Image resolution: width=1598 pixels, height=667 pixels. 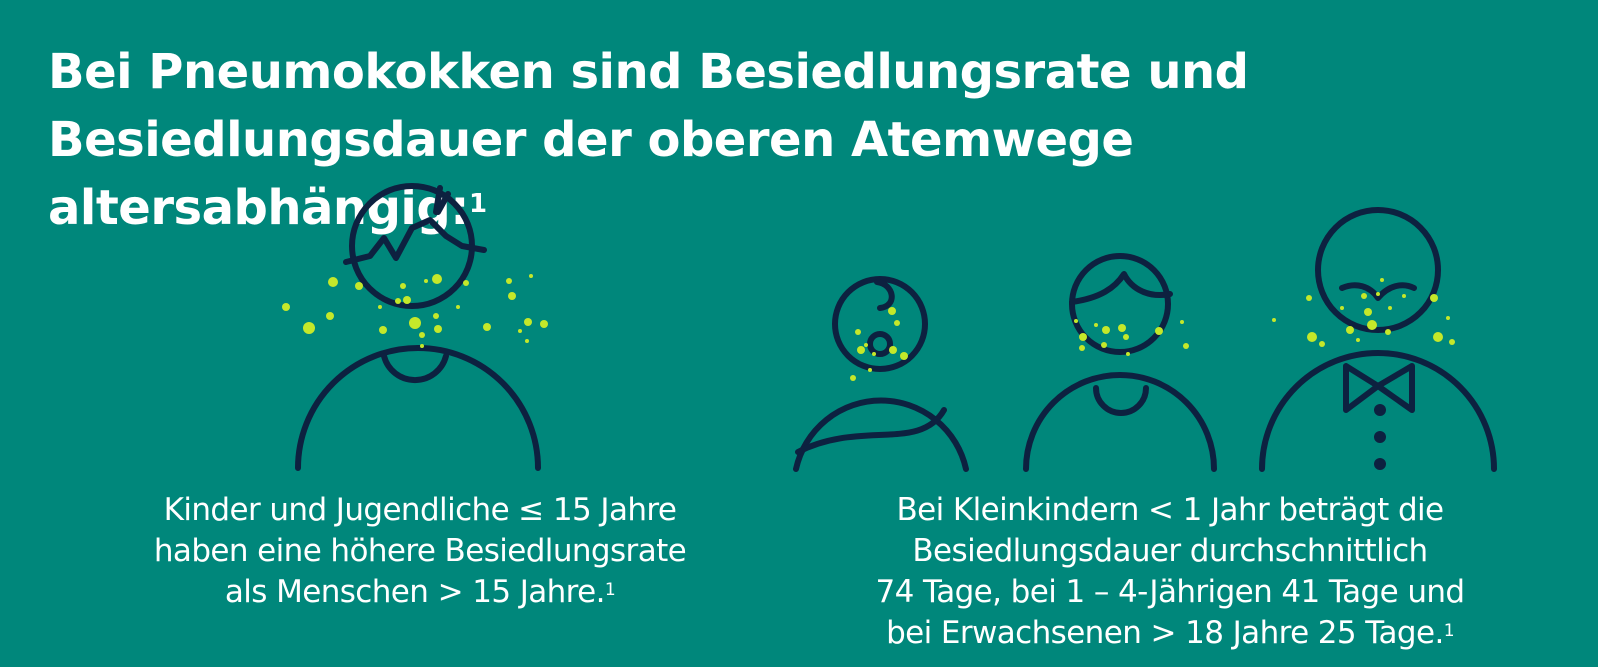 I want to click on right-caption-line-4: bei Erwachsenen > 18 Jahre 25 Tage., so click(x=1165, y=633).